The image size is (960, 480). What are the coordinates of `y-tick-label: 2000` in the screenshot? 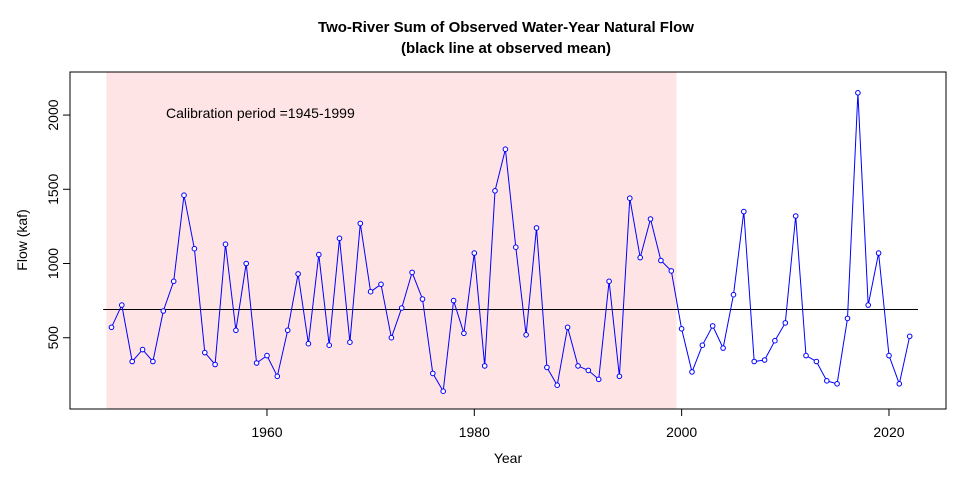 It's located at (53, 114).